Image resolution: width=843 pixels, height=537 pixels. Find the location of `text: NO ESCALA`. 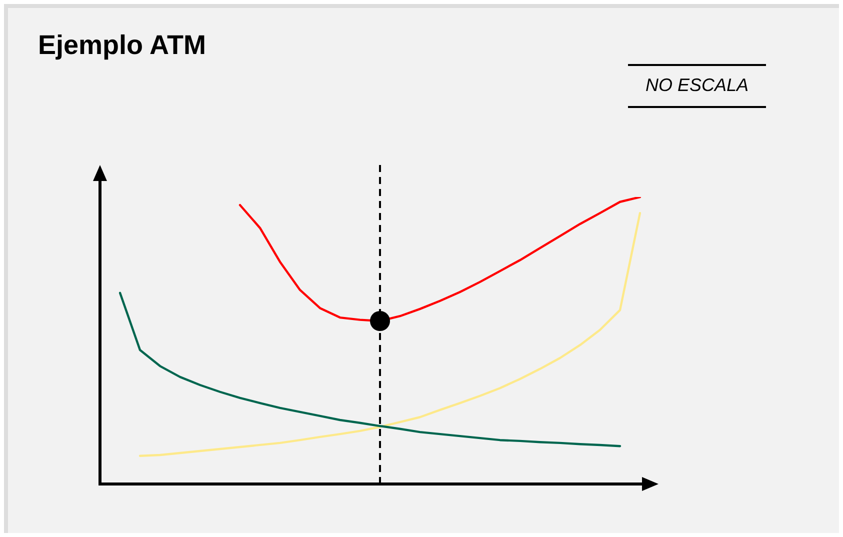

text: NO ESCALA is located at coordinates (697, 86).